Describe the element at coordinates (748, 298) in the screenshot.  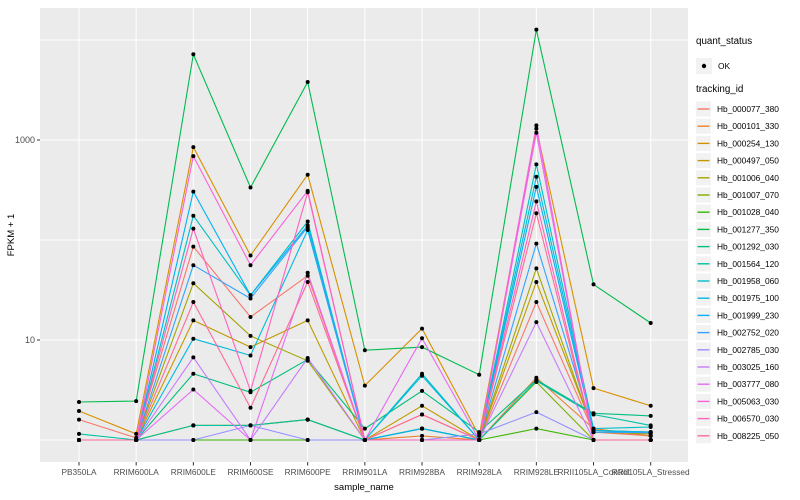
I see `legend-series-label: Hb_001975_100` at that location.